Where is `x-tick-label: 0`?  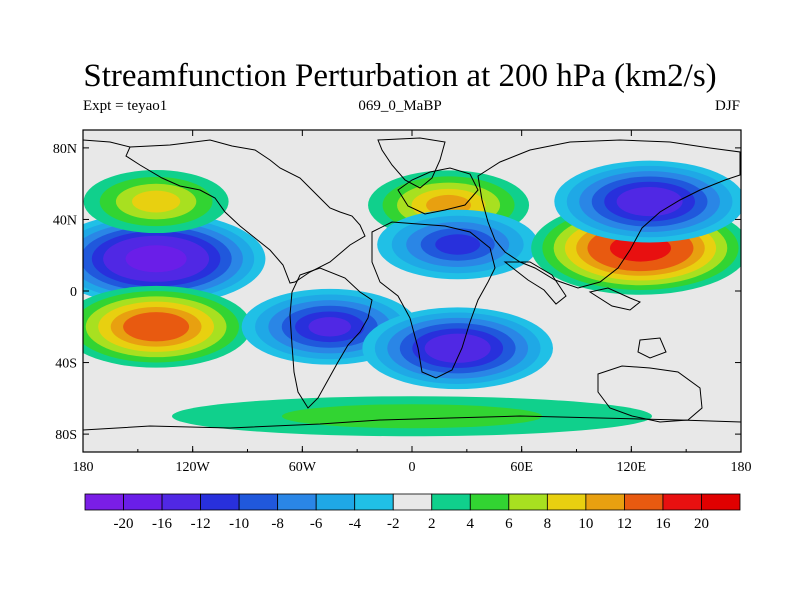
x-tick-label: 0 is located at coordinates (412, 467).